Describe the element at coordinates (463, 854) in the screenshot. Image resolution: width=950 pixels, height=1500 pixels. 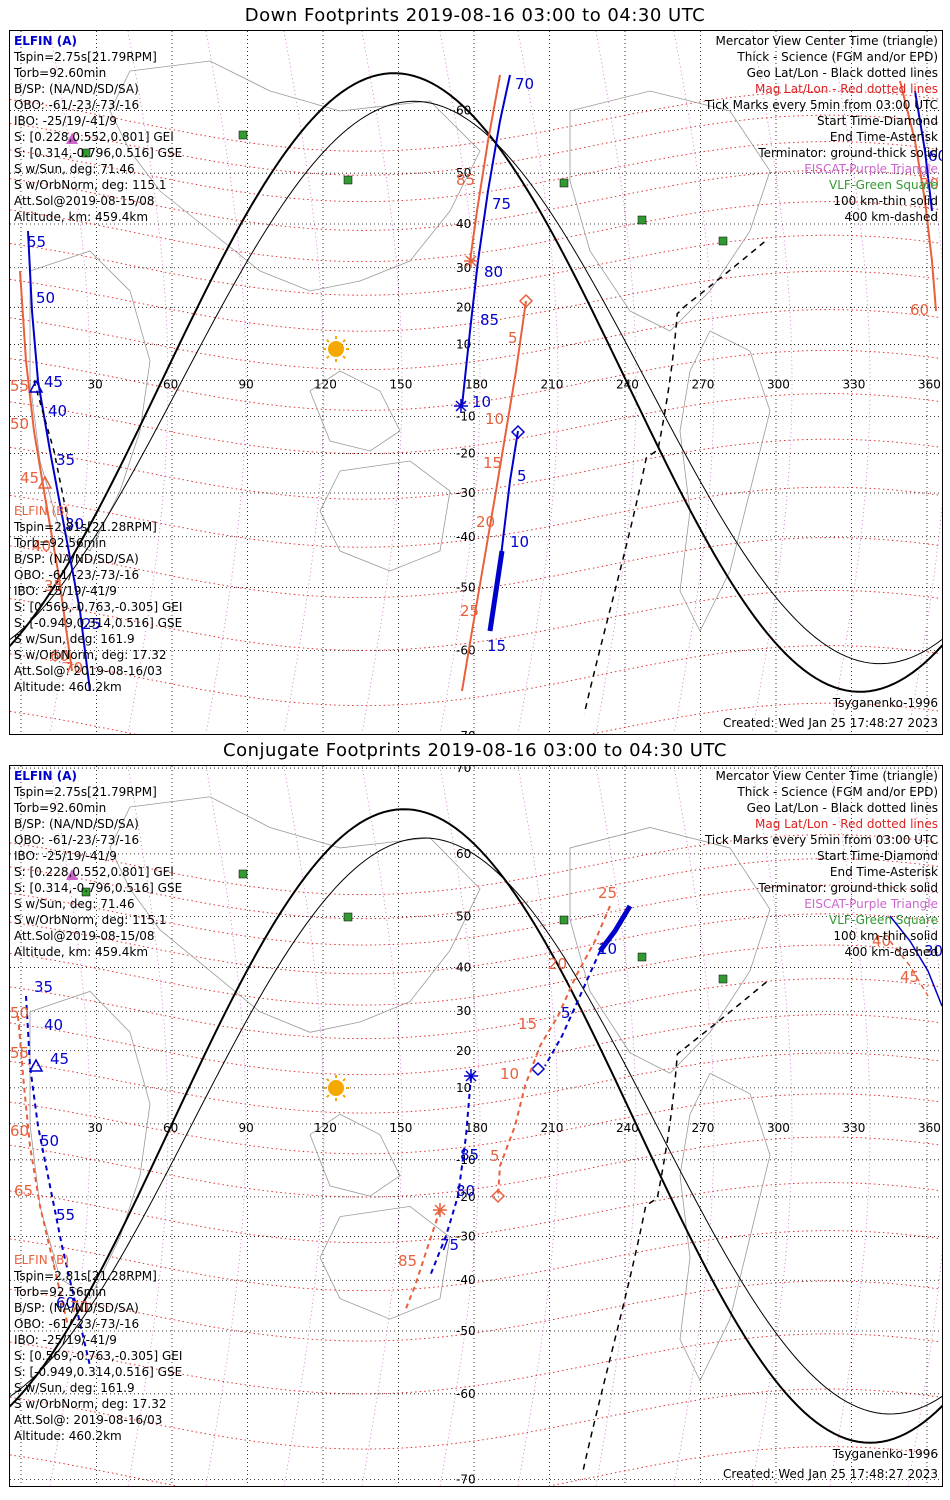
I see `lat-tick-label: 60` at that location.